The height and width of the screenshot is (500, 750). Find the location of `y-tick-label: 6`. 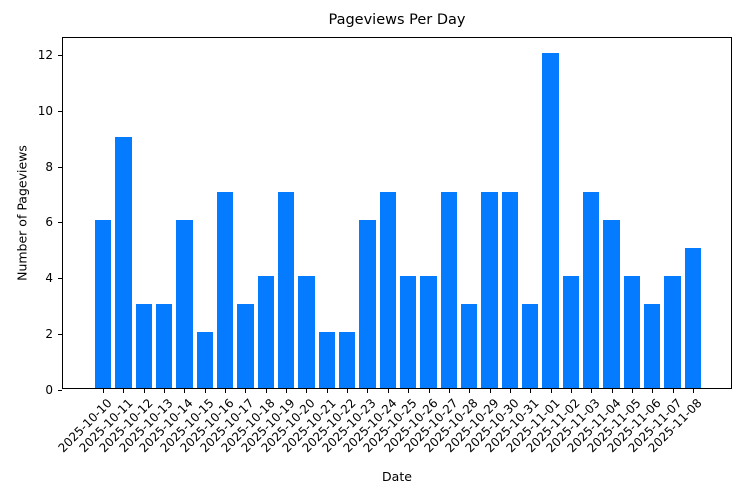

y-tick-label: 6 is located at coordinates (49, 222).